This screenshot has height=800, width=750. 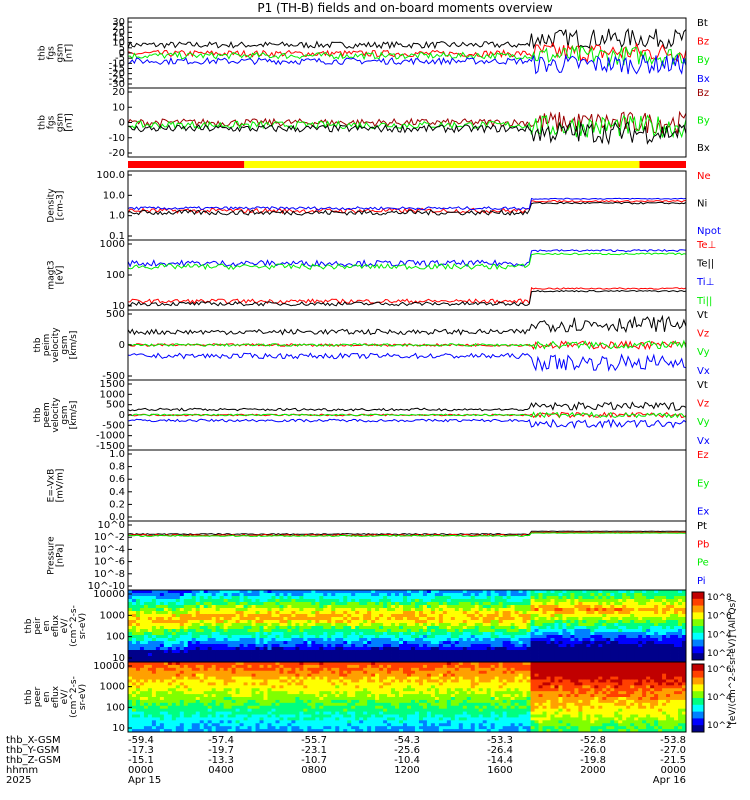 I want to click on y-tick-label: 30, so click(x=118, y=22).